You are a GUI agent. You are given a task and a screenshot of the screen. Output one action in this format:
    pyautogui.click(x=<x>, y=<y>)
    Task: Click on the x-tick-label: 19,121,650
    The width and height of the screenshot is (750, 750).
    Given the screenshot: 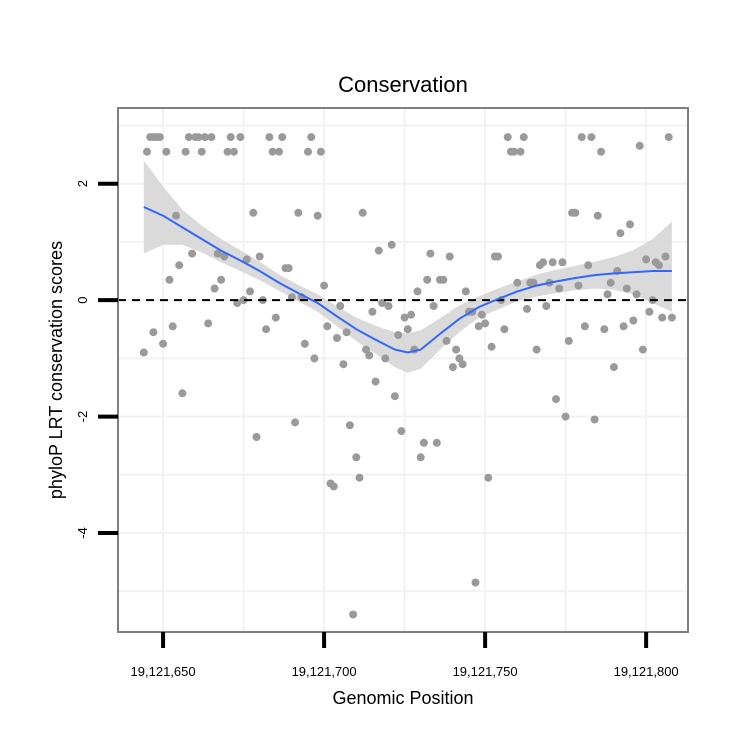 What is the action you would take?
    pyautogui.click(x=163, y=671)
    